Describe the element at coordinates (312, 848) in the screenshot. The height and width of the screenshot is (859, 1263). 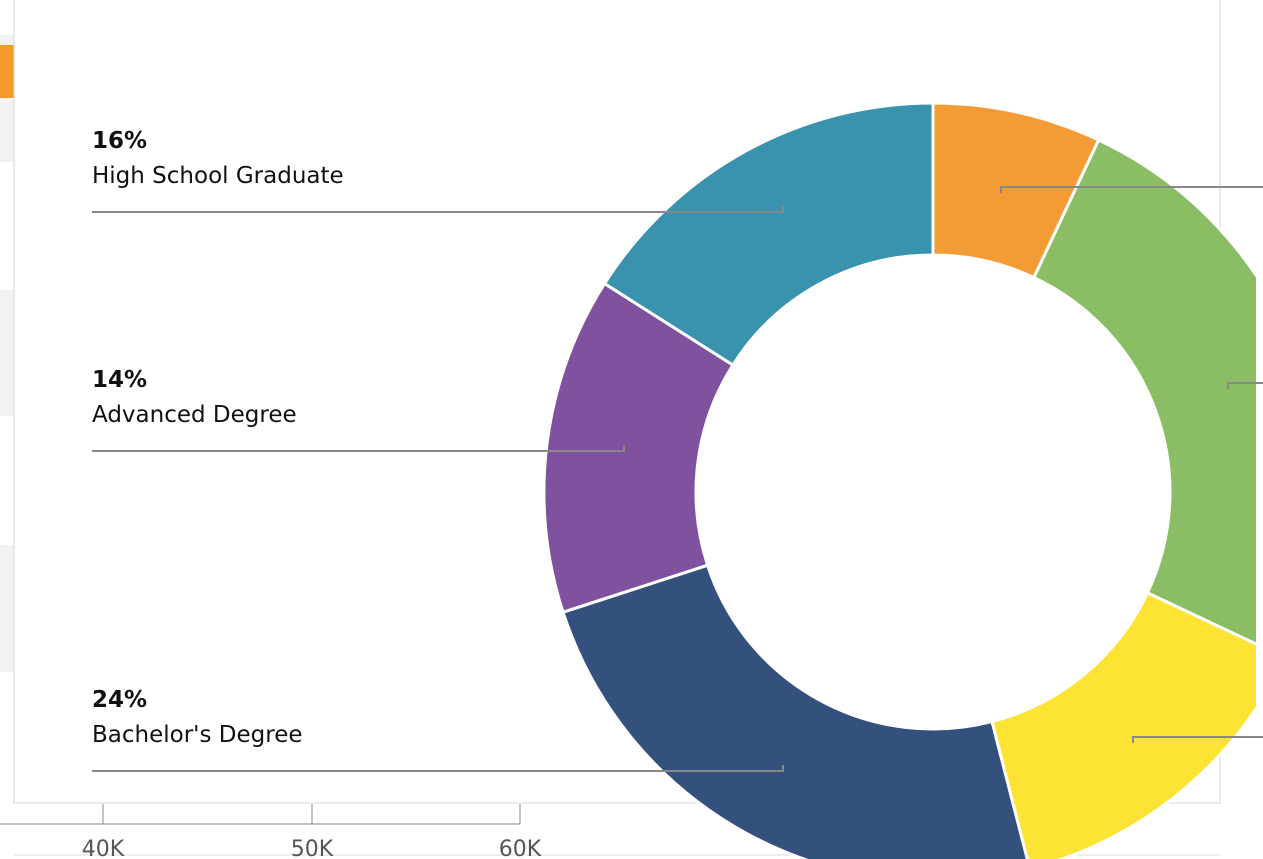
I see `axis-tick-label: 50K` at that location.